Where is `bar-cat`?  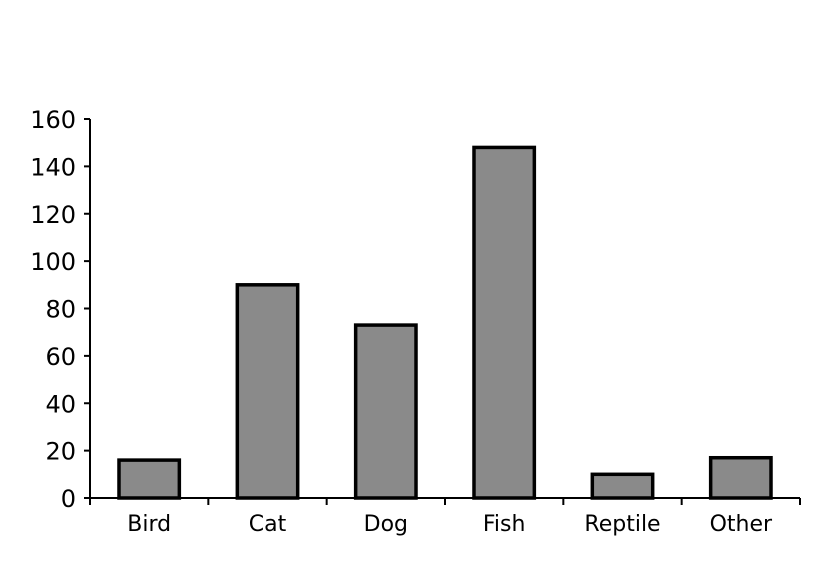 bar-cat is located at coordinates (267, 391).